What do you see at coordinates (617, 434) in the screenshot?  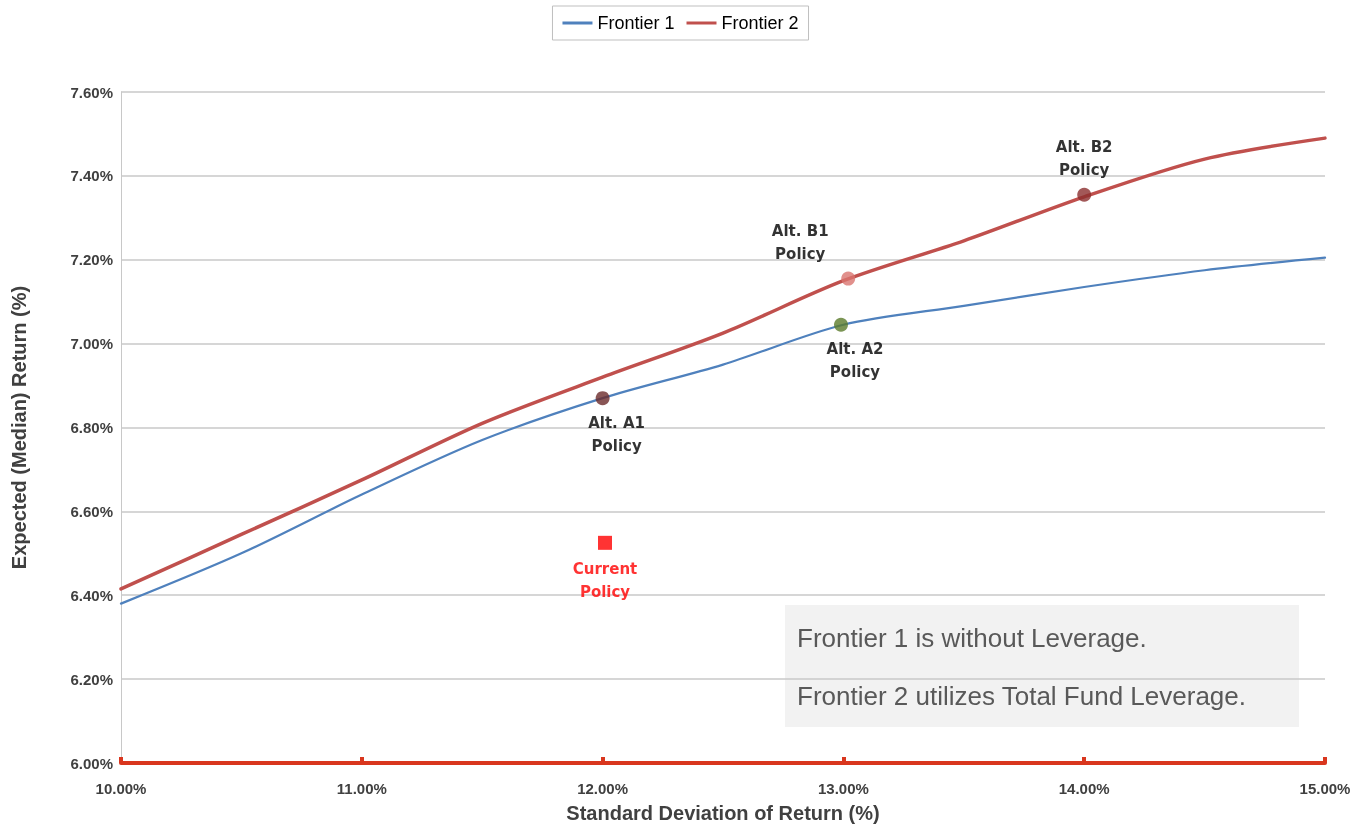 I see `series-label: Alt. A1 Policy` at bounding box center [617, 434].